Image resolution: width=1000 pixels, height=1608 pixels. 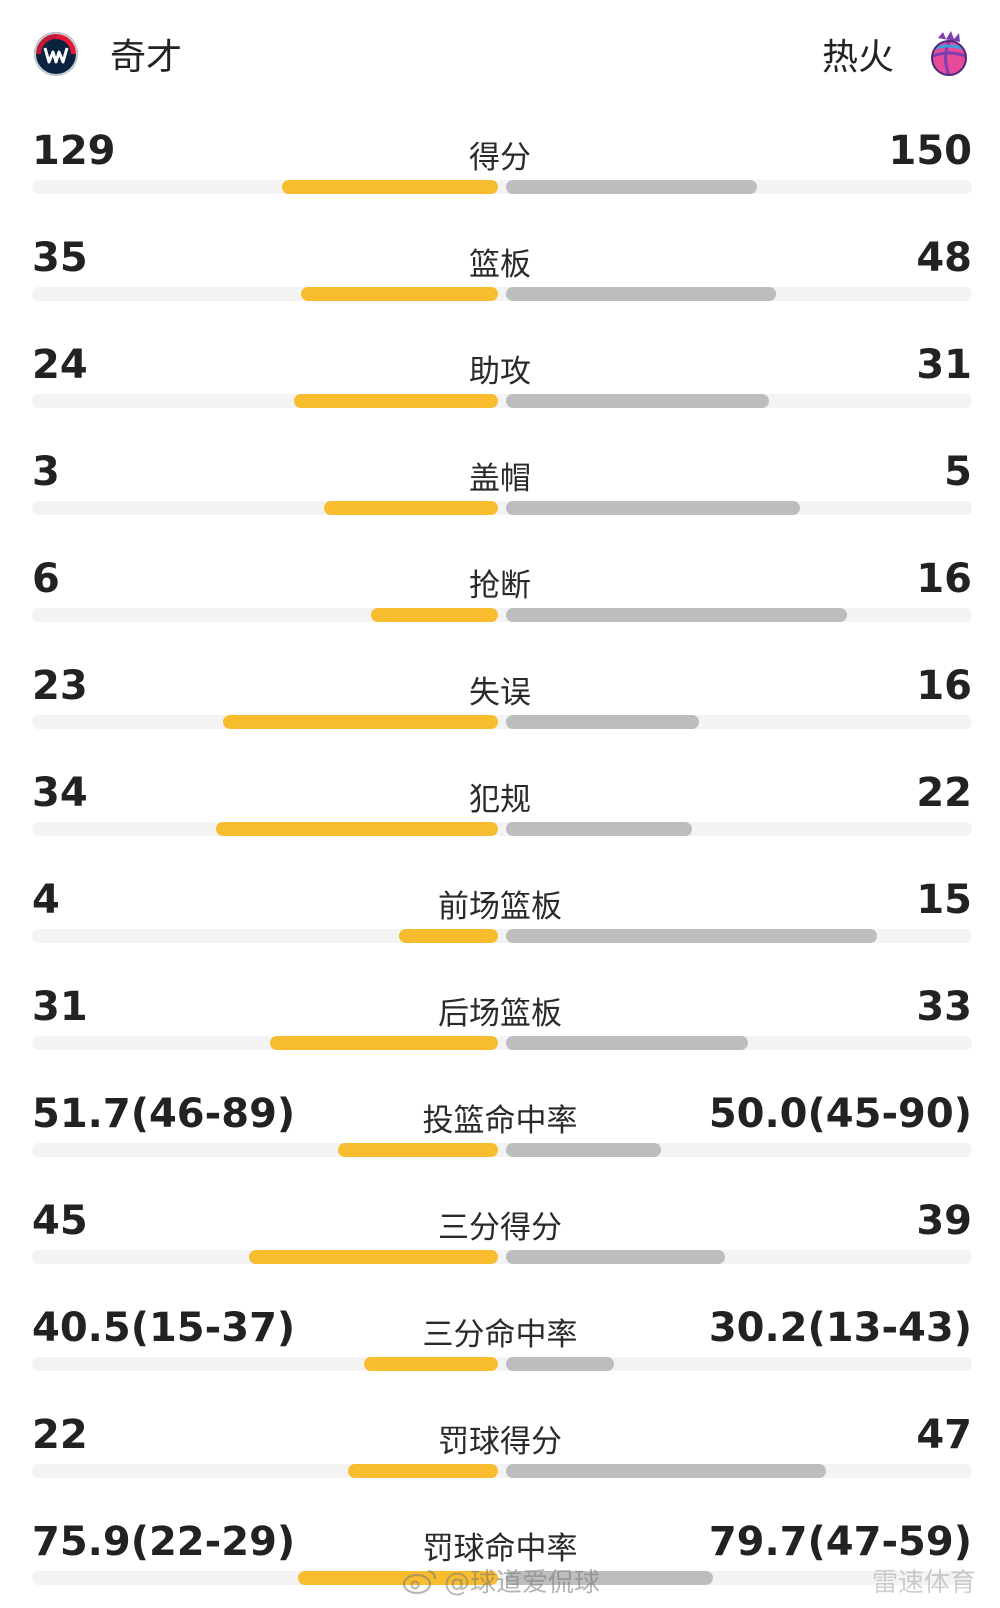 What do you see at coordinates (949, 53) in the screenshot?
I see `heat-logo-icon` at bounding box center [949, 53].